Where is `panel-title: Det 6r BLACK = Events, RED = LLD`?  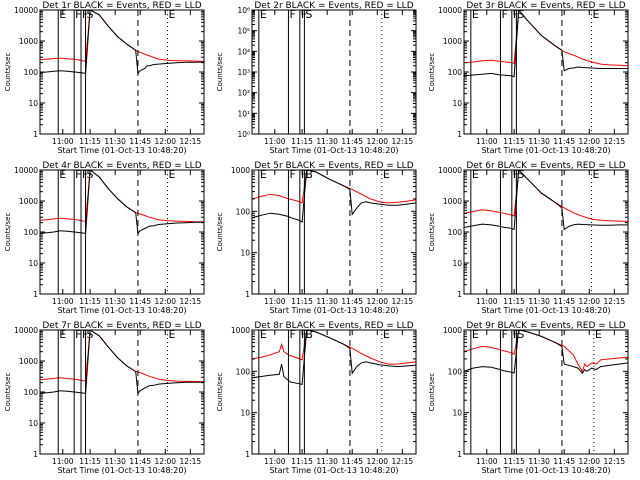
panel-title: Det 6r BLACK = Events, RED = LLD is located at coordinates (545, 166).